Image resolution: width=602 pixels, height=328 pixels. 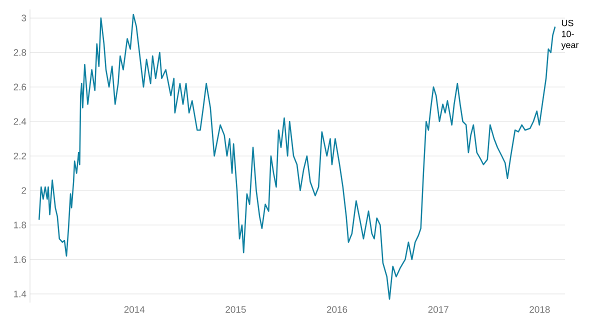 What do you see at coordinates (134, 309) in the screenshot?
I see `x-tick-label: 2014` at bounding box center [134, 309].